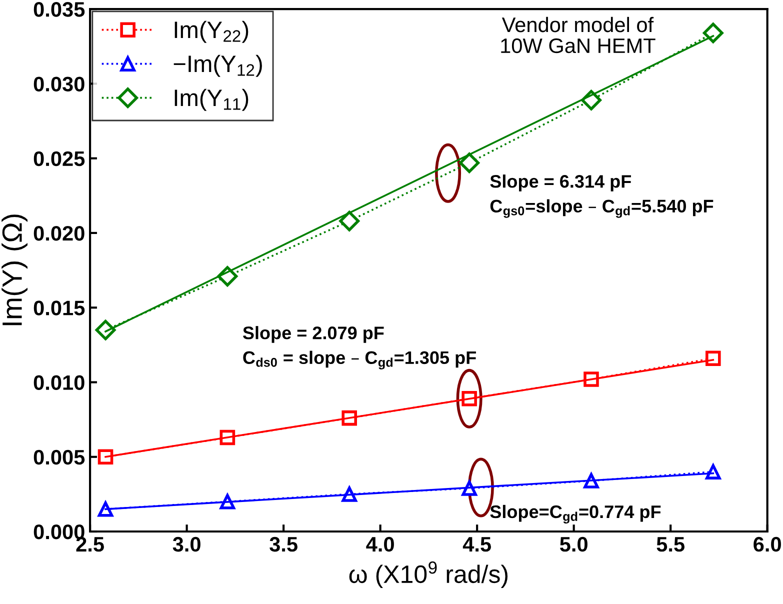 Image resolution: width=783 pixels, height=604 pixels. What do you see at coordinates (59, 308) in the screenshot?
I see `y-tick-label: 0.015` at bounding box center [59, 308].